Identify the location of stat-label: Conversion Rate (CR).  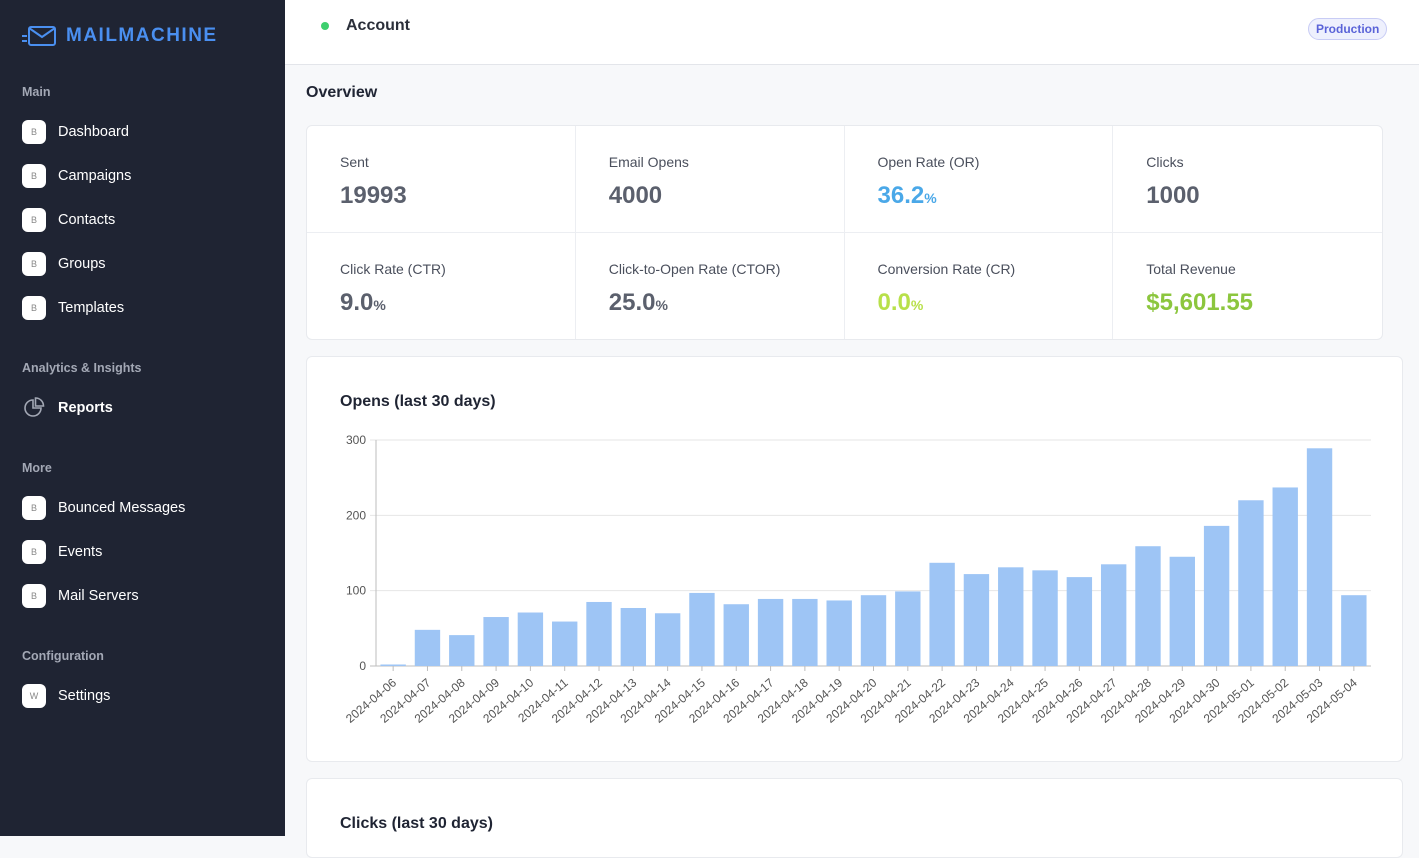
(946, 268).